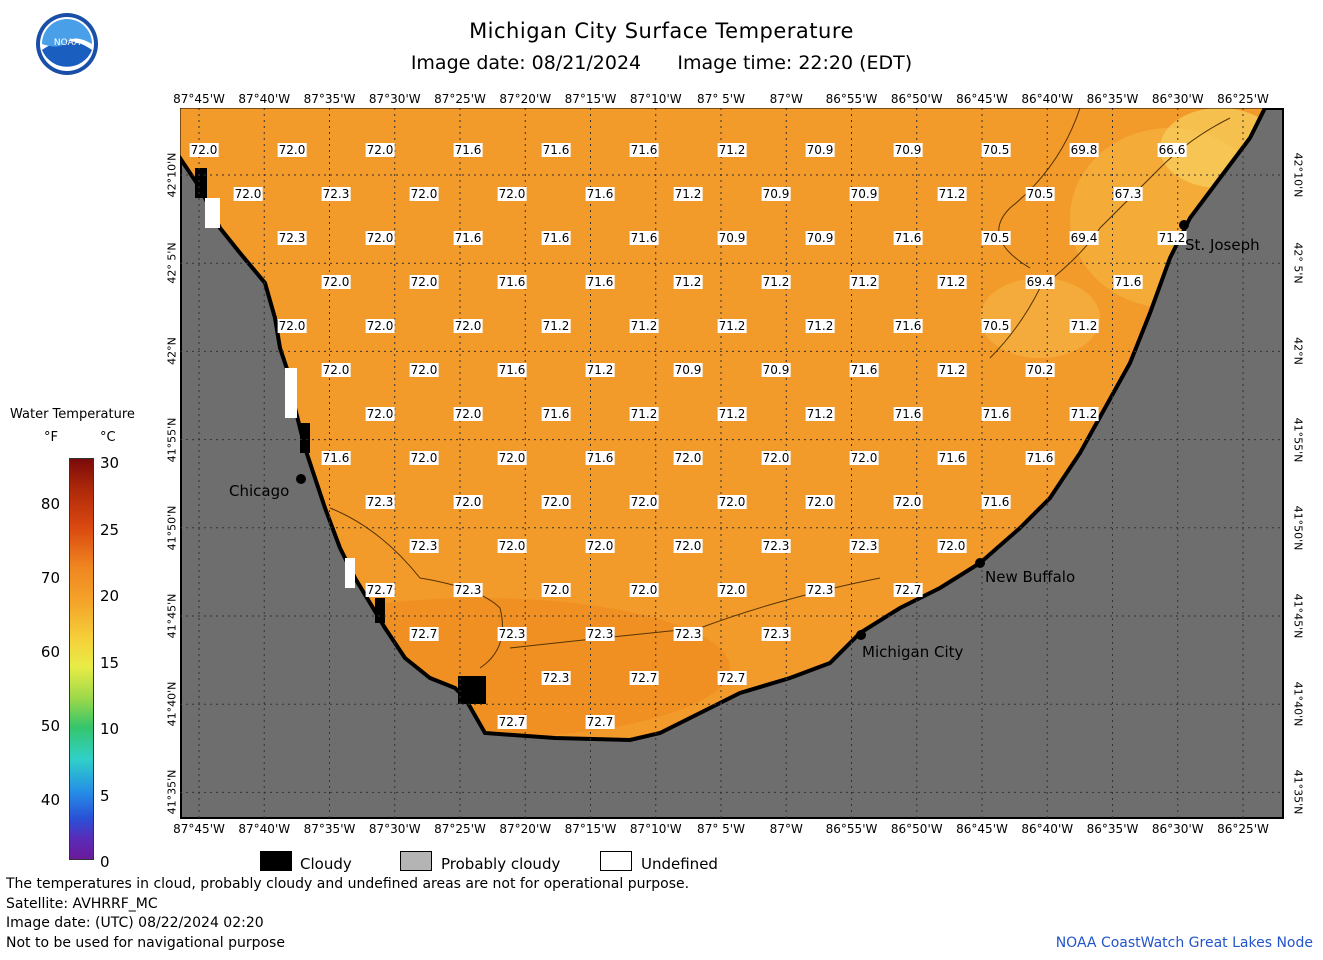 This screenshot has width=1323, height=960. What do you see at coordinates (526, 63) in the screenshot?
I see `image-date: Image date: 08/21/2024` at bounding box center [526, 63].